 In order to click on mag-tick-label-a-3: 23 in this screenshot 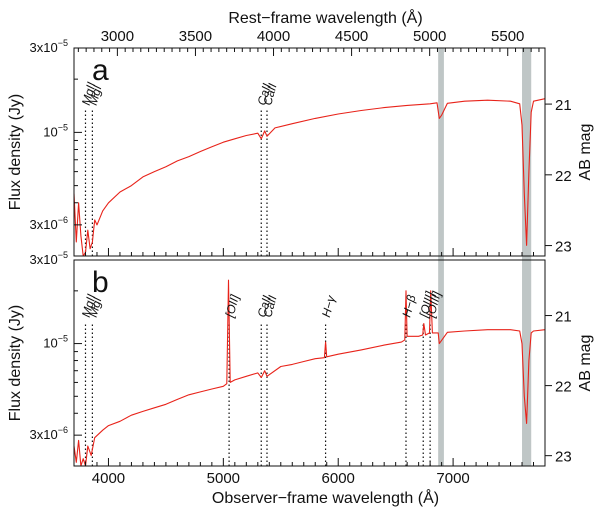, I will do `click(563, 247)`.